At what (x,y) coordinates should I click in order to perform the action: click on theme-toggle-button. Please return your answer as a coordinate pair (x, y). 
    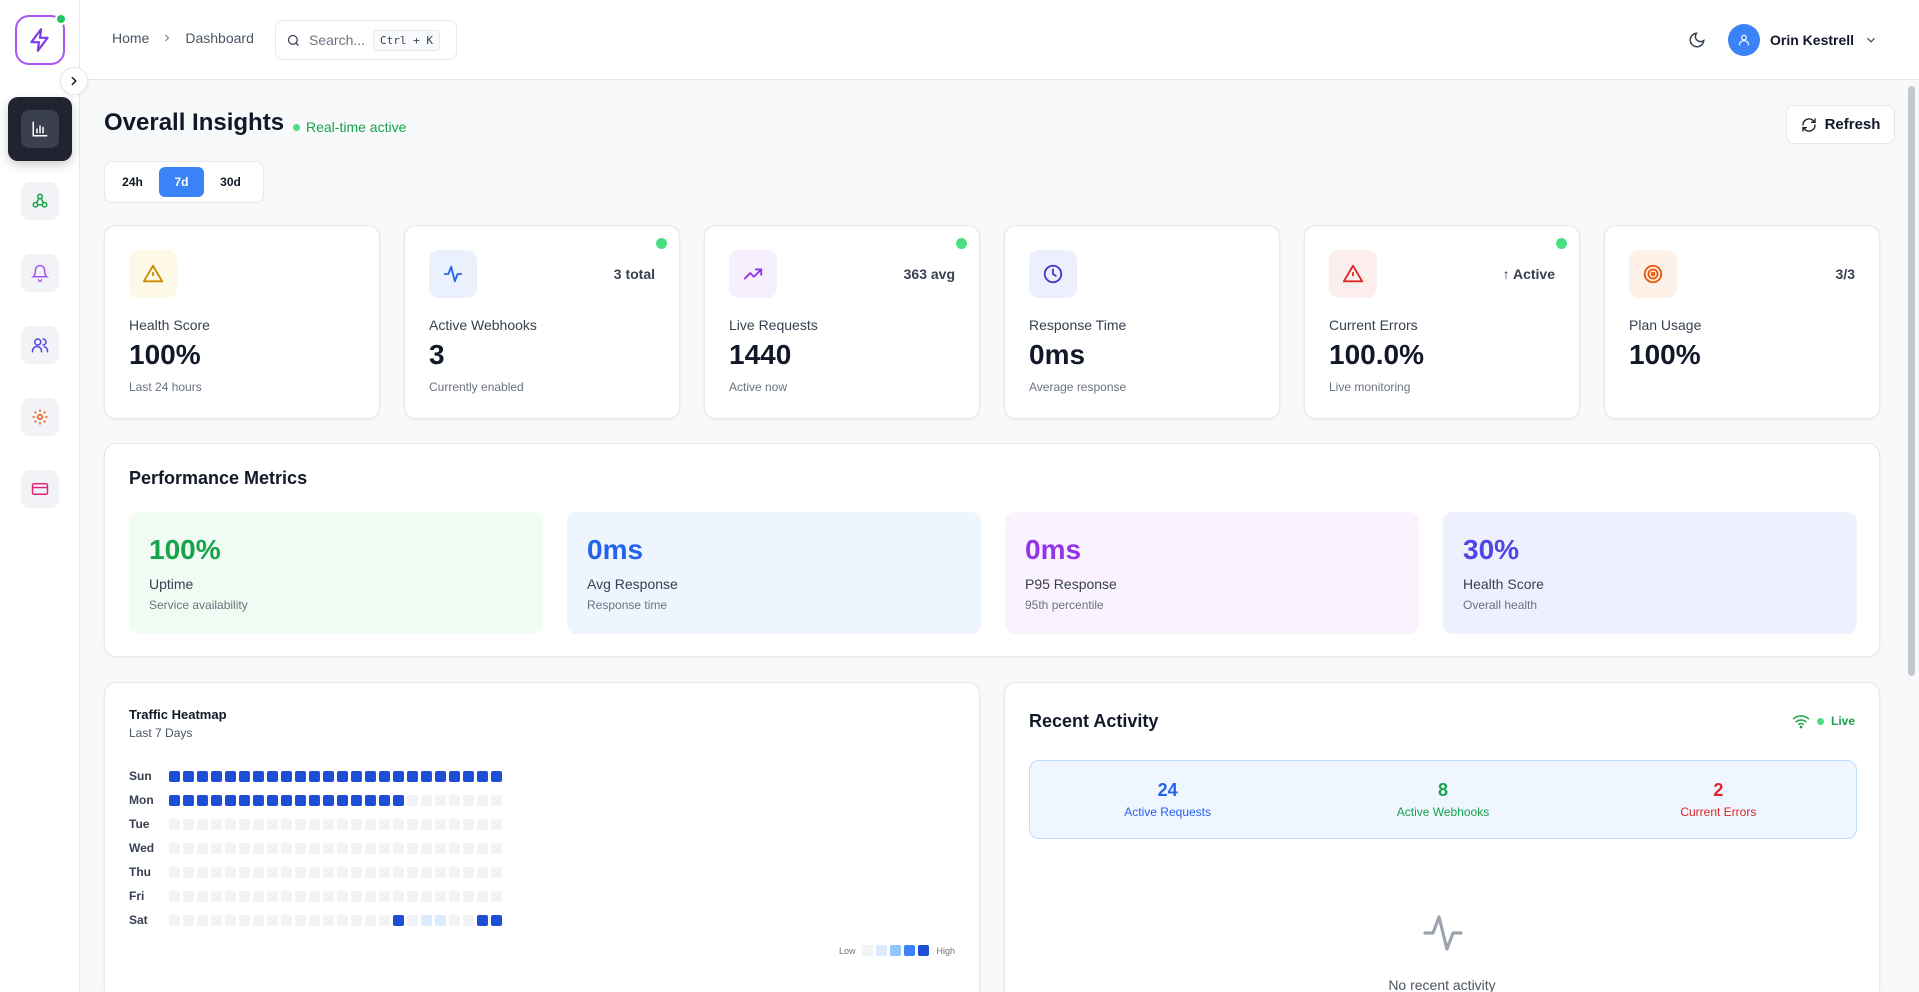
    Looking at the image, I should click on (1697, 40).